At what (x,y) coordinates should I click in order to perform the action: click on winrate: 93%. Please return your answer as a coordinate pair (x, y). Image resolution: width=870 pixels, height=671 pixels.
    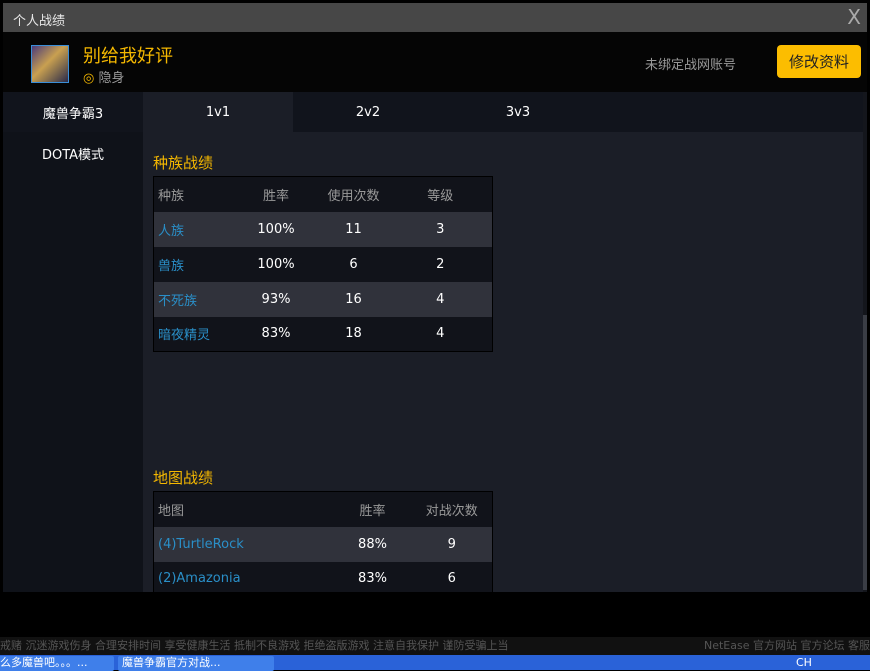
    Looking at the image, I should click on (276, 299).